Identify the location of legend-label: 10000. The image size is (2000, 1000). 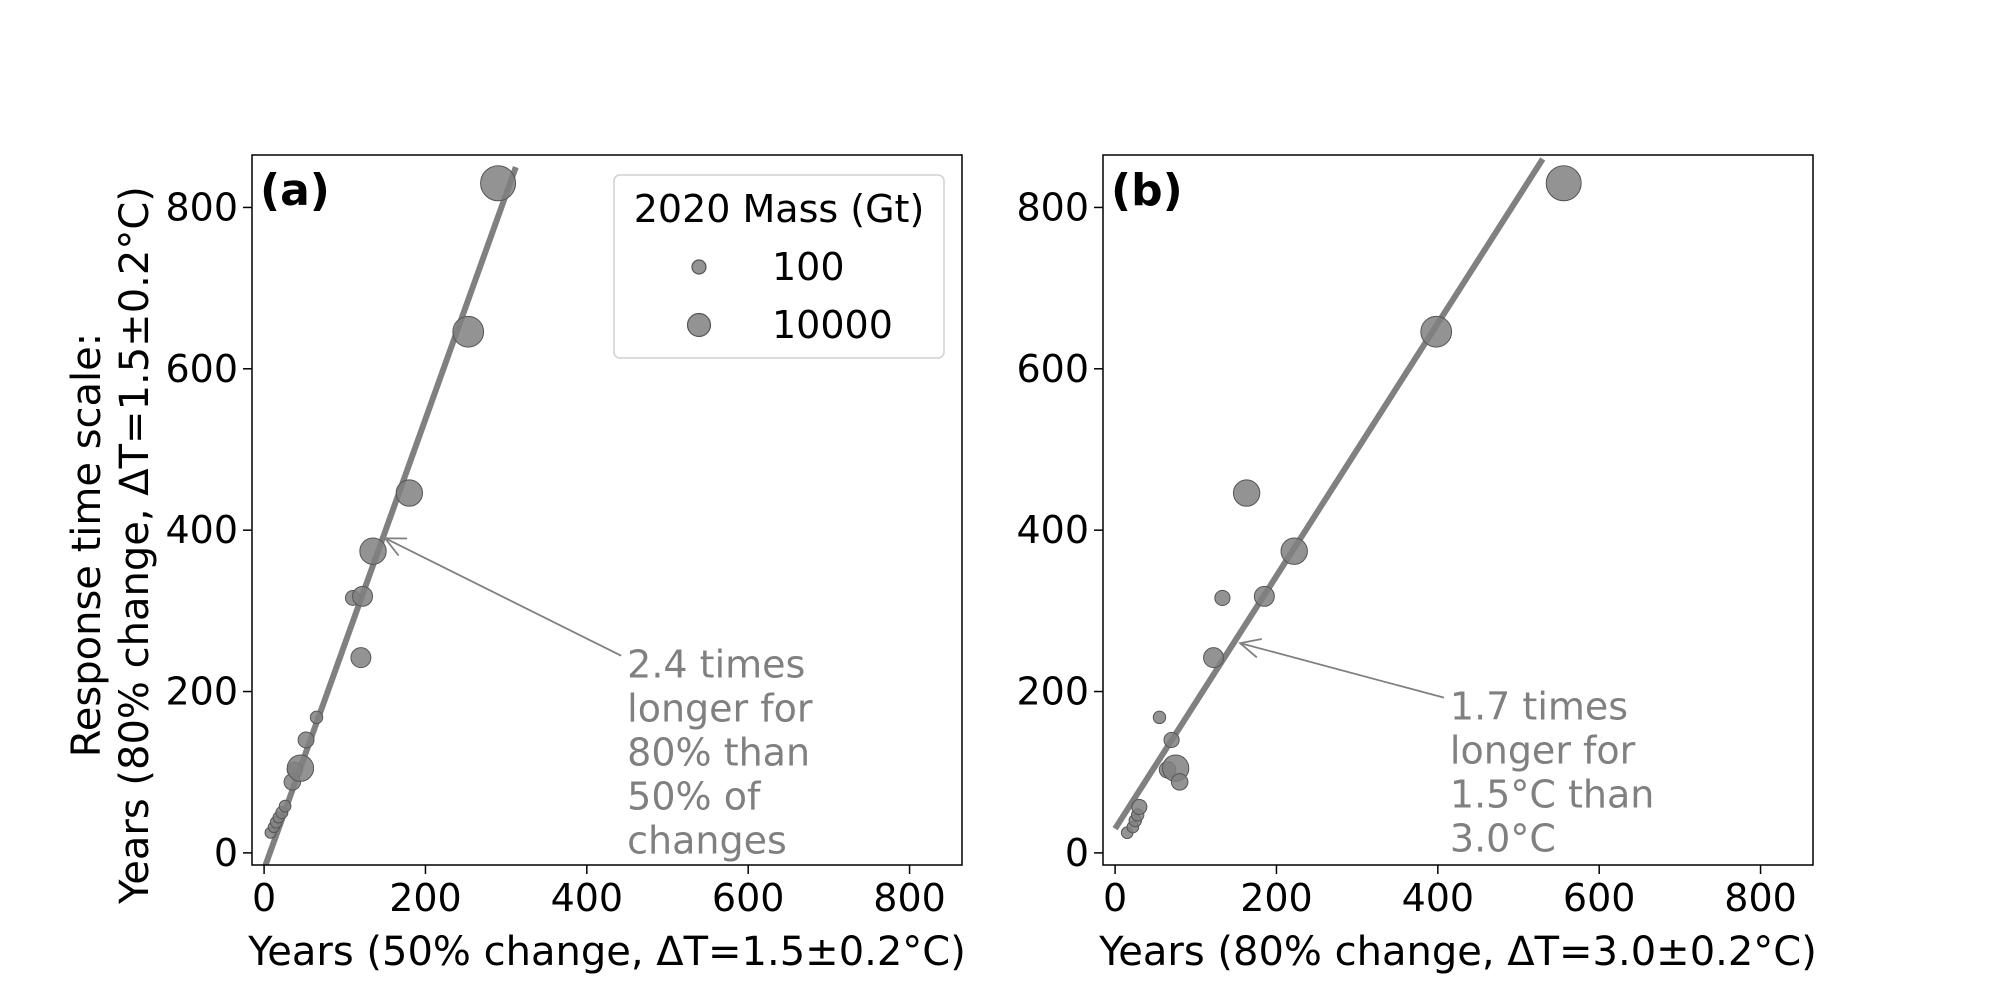
(832, 325).